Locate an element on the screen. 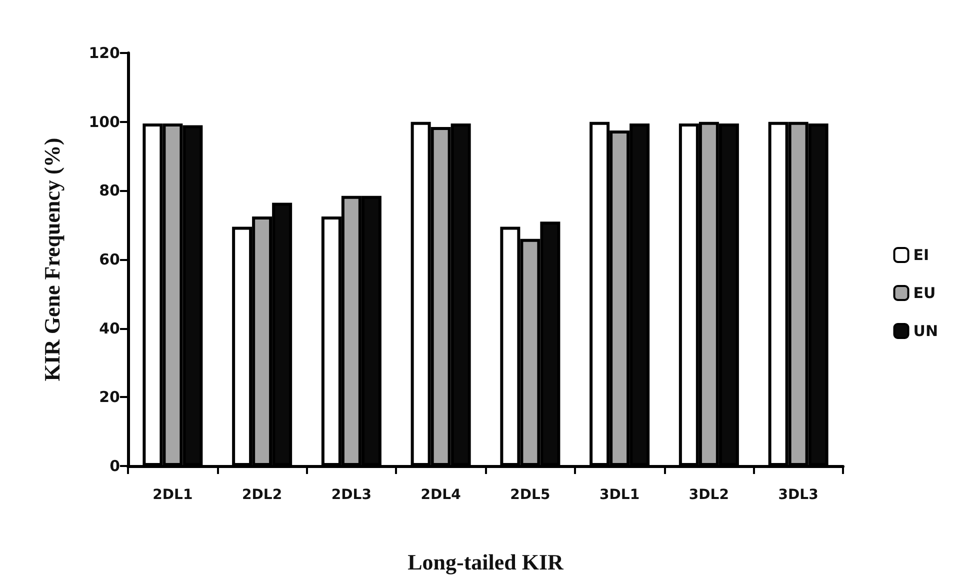 This screenshot has width=961, height=586. x-tick-label: 3DL3 is located at coordinates (798, 495).